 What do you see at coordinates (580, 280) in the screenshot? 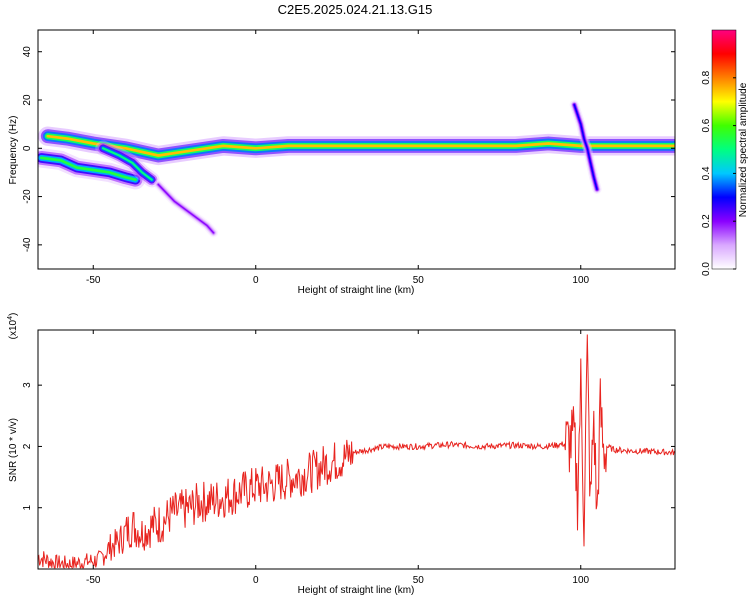
I see `spectrogram-x-tick-label: 100` at bounding box center [580, 280].